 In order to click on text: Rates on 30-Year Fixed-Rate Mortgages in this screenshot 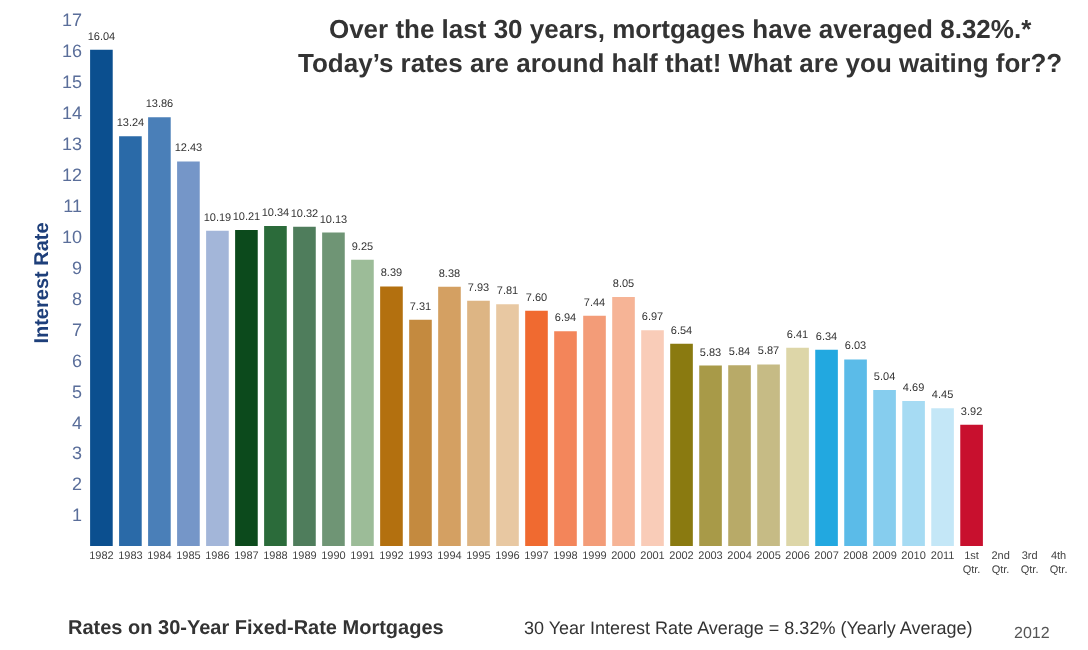, I will do `click(256, 629)`.